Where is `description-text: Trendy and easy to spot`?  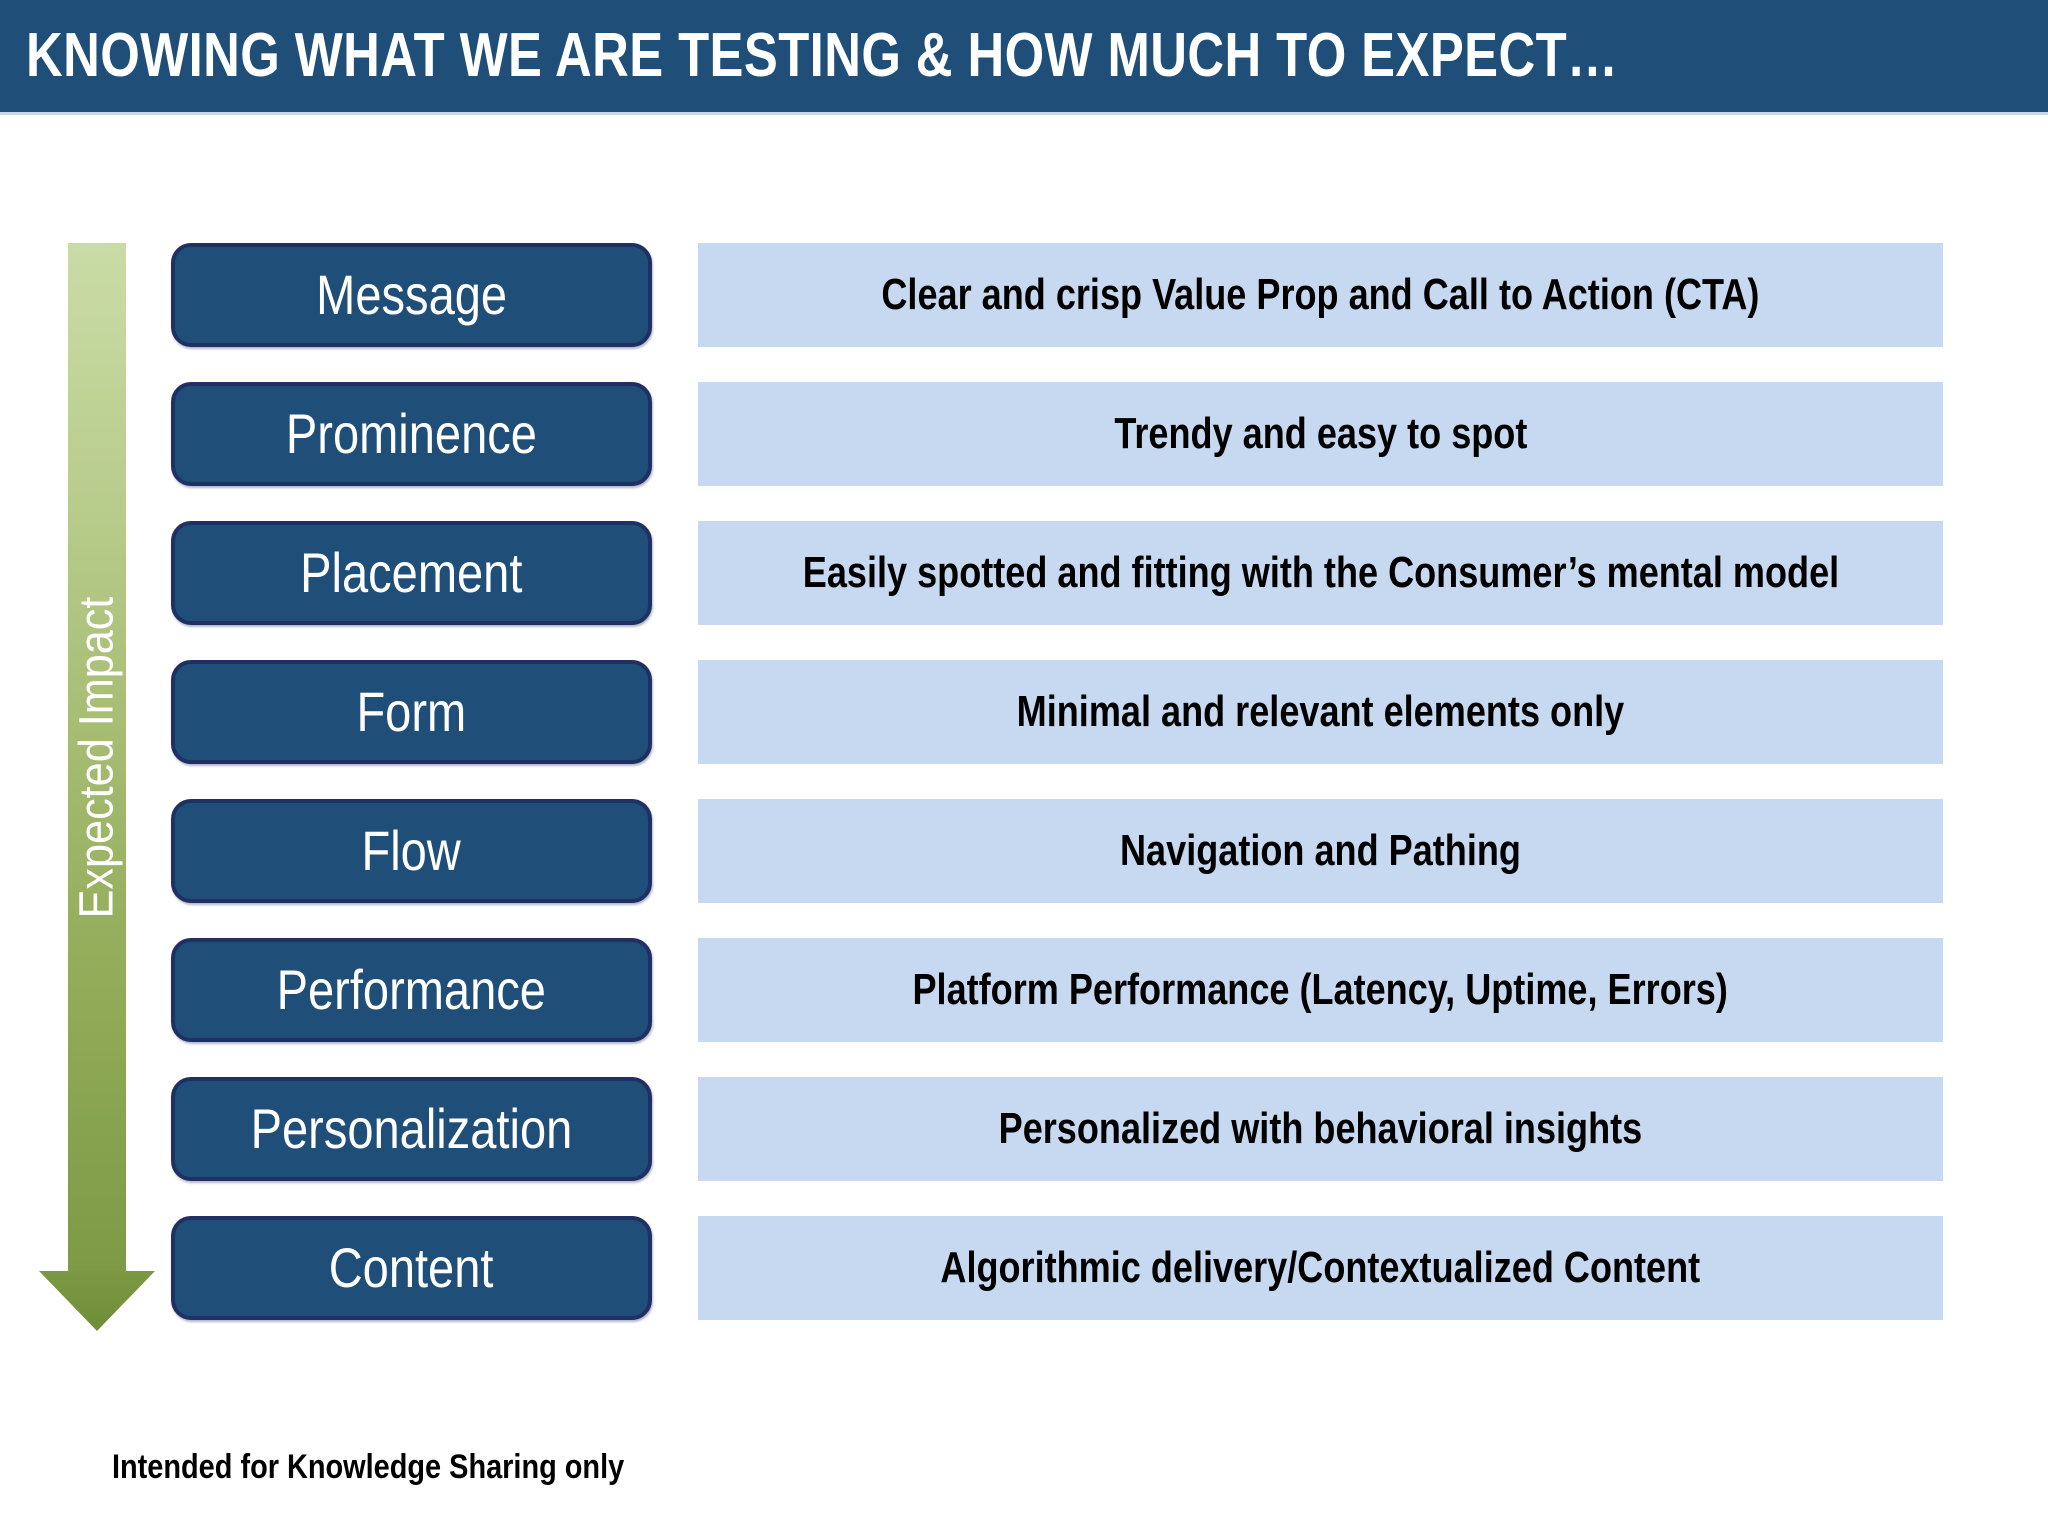 description-text: Trendy and easy to spot is located at coordinates (1320, 433).